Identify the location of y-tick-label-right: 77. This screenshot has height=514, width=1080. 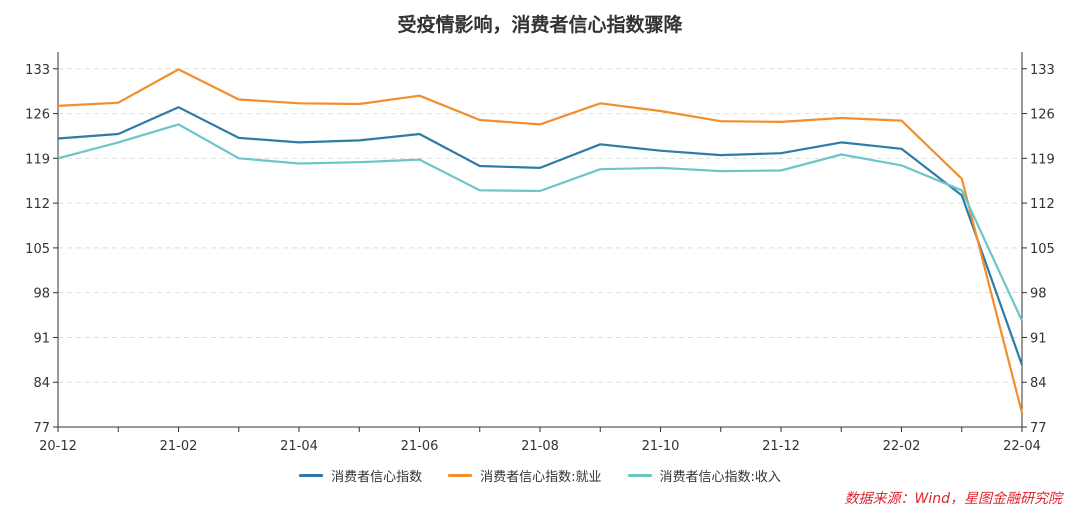
(1038, 428).